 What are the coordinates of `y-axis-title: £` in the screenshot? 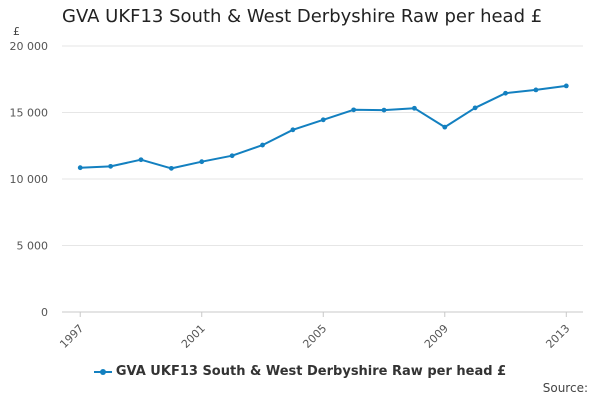 It's located at (16, 31).